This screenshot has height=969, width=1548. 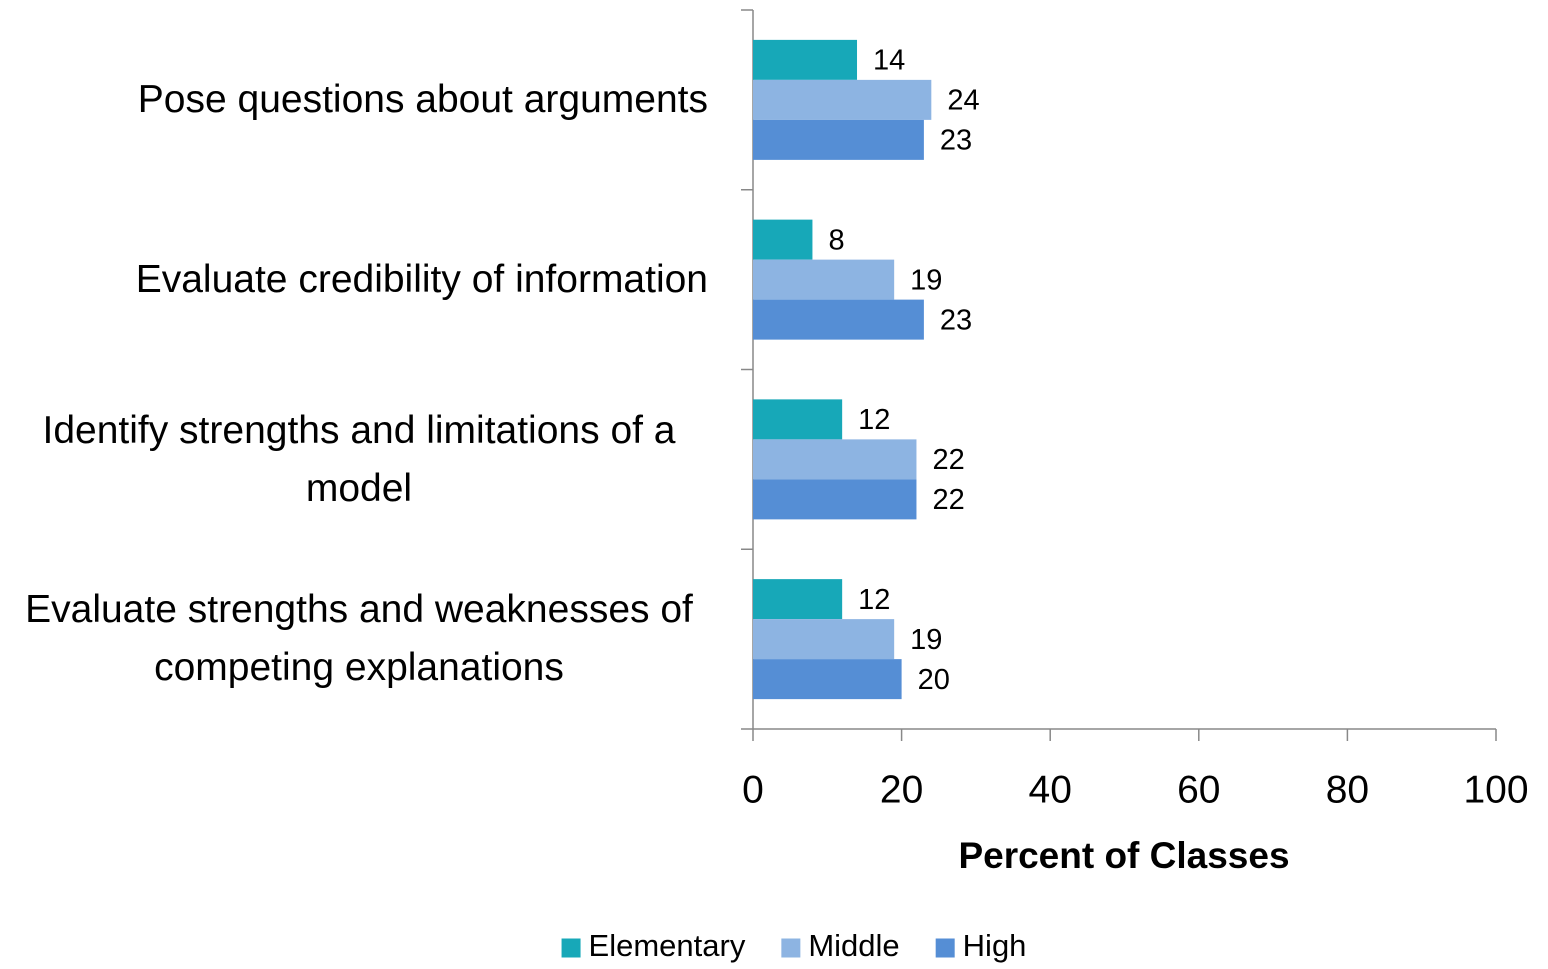 What do you see at coordinates (1050, 789) in the screenshot?
I see `x-tick-label: 40` at bounding box center [1050, 789].